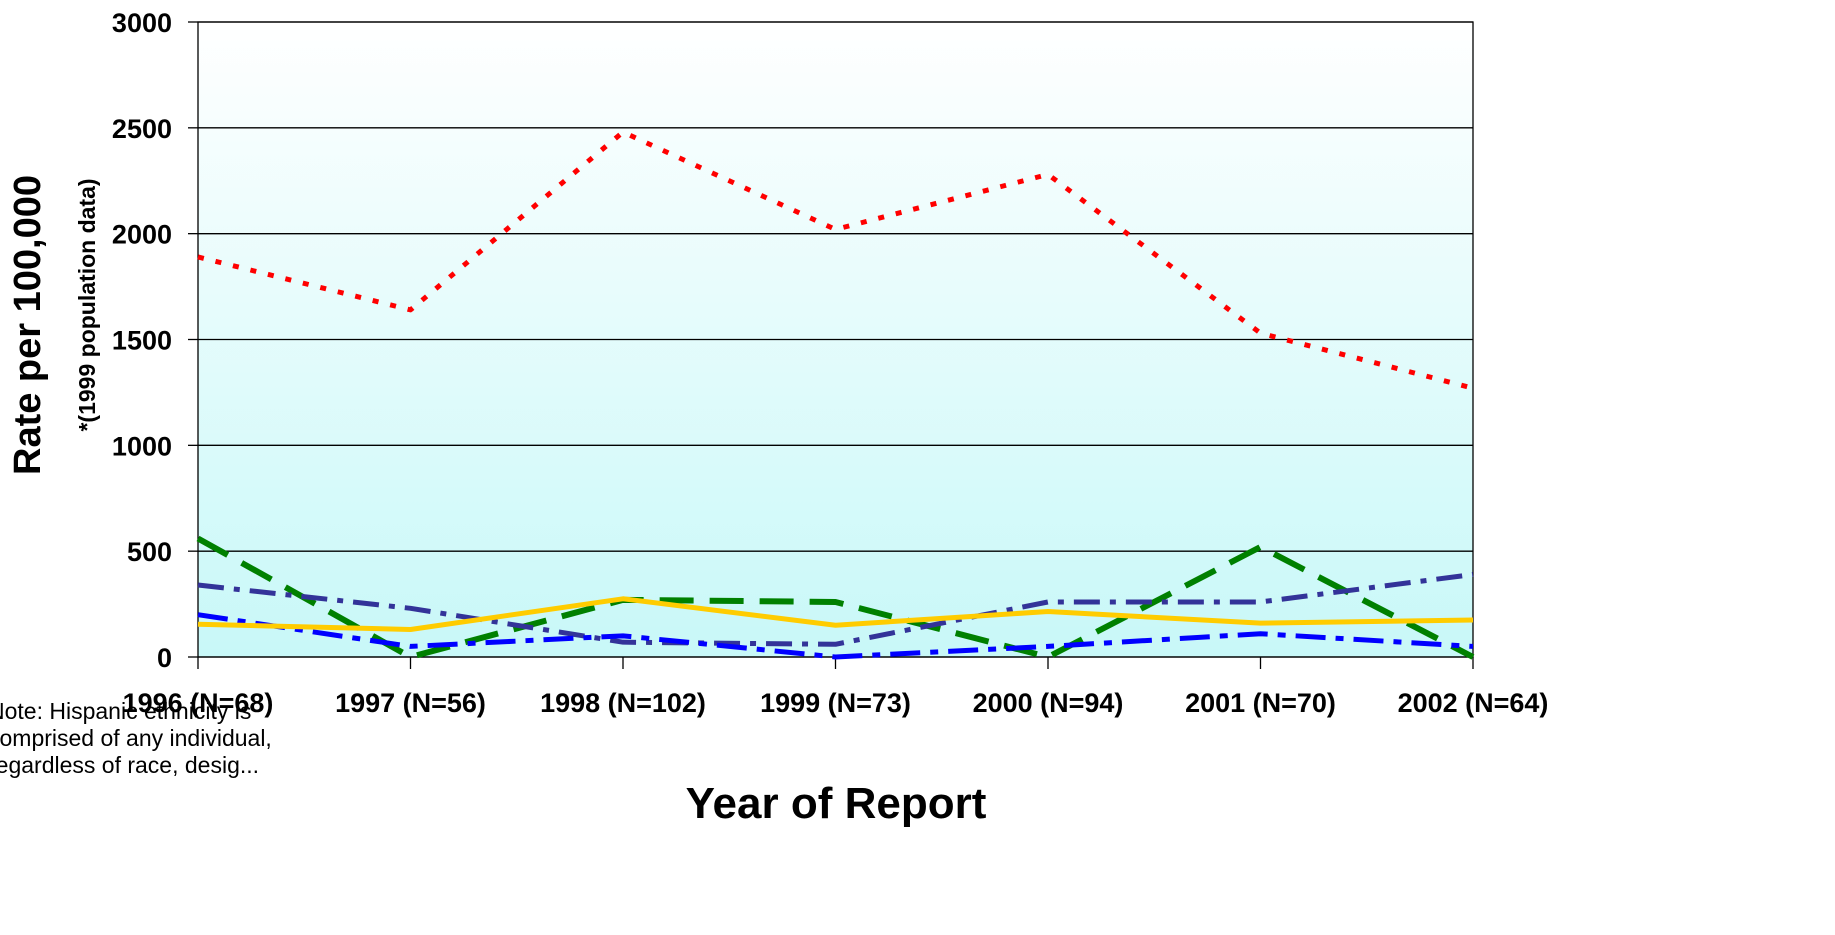 This screenshot has width=1835, height=935. Describe the element at coordinates (1260, 703) in the screenshot. I see `x-tick-label: 2001 (N=70)` at that location.